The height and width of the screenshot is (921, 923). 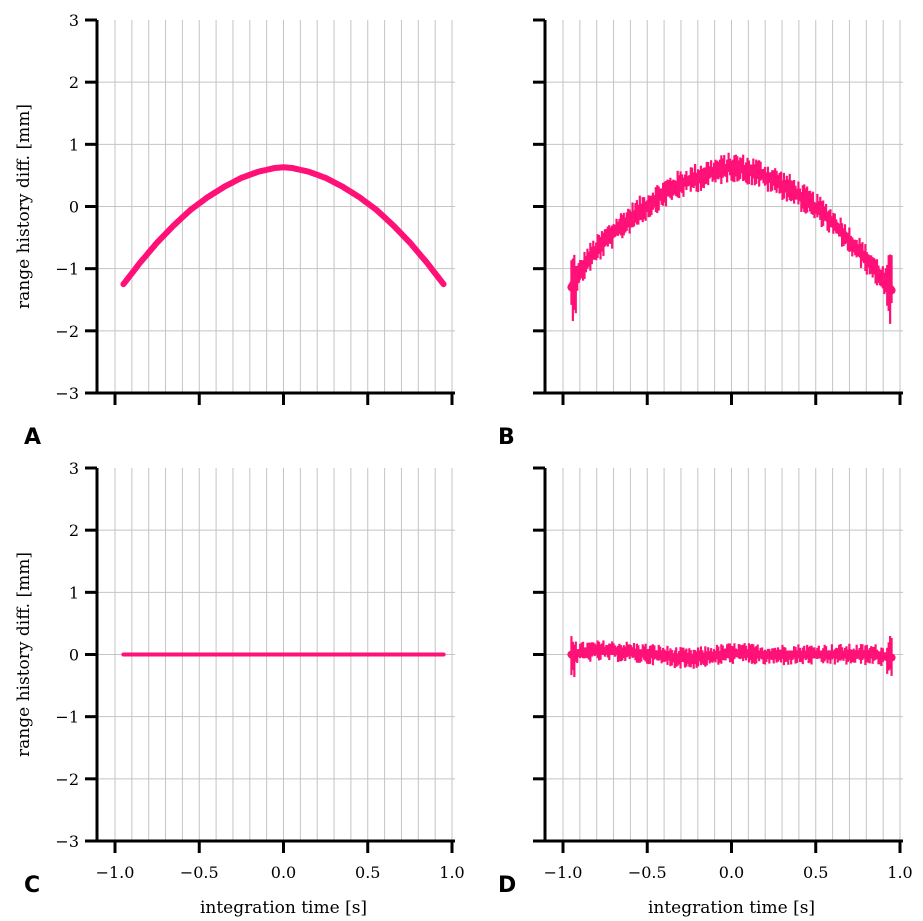 I want to click on panel-letter: D, so click(x=507, y=885).